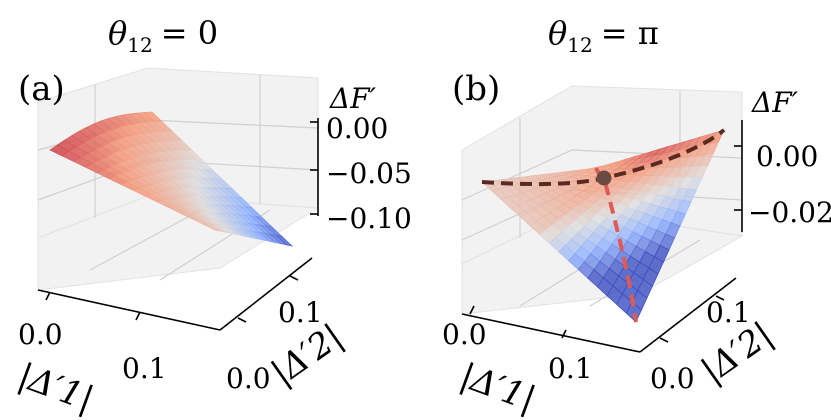  Describe the element at coordinates (357, 128) in the screenshot. I see `panel-a-ztick-0: 0.00` at that location.